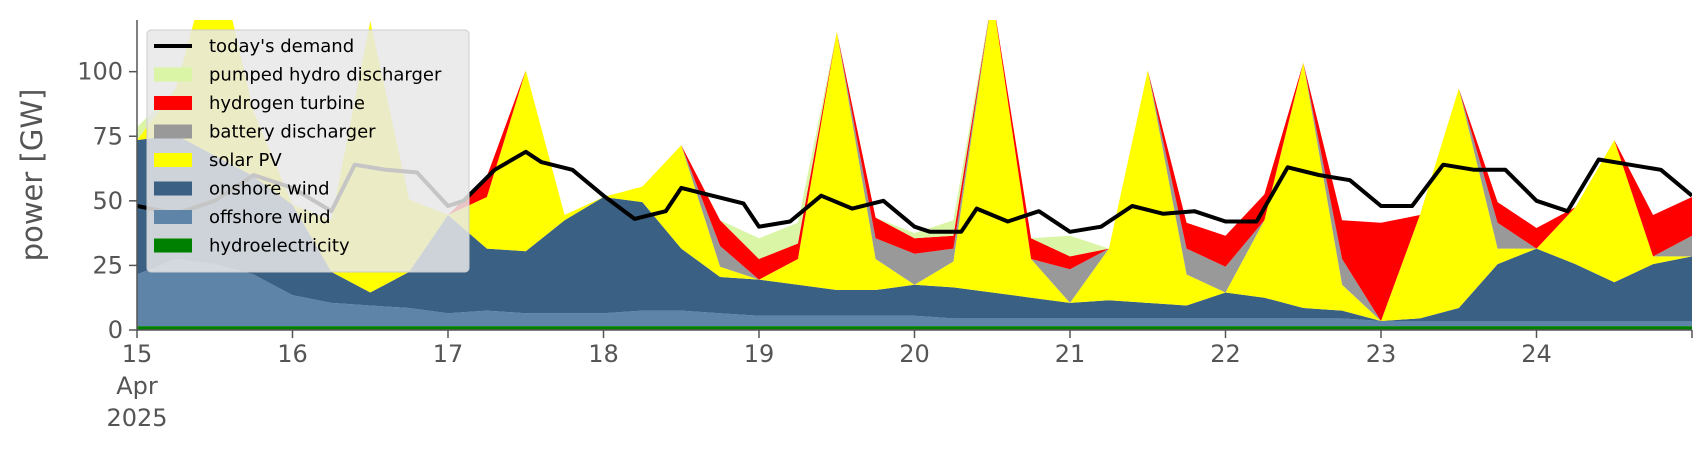 The height and width of the screenshot is (460, 1706). I want to click on y-tick-label: 0, so click(115, 330).